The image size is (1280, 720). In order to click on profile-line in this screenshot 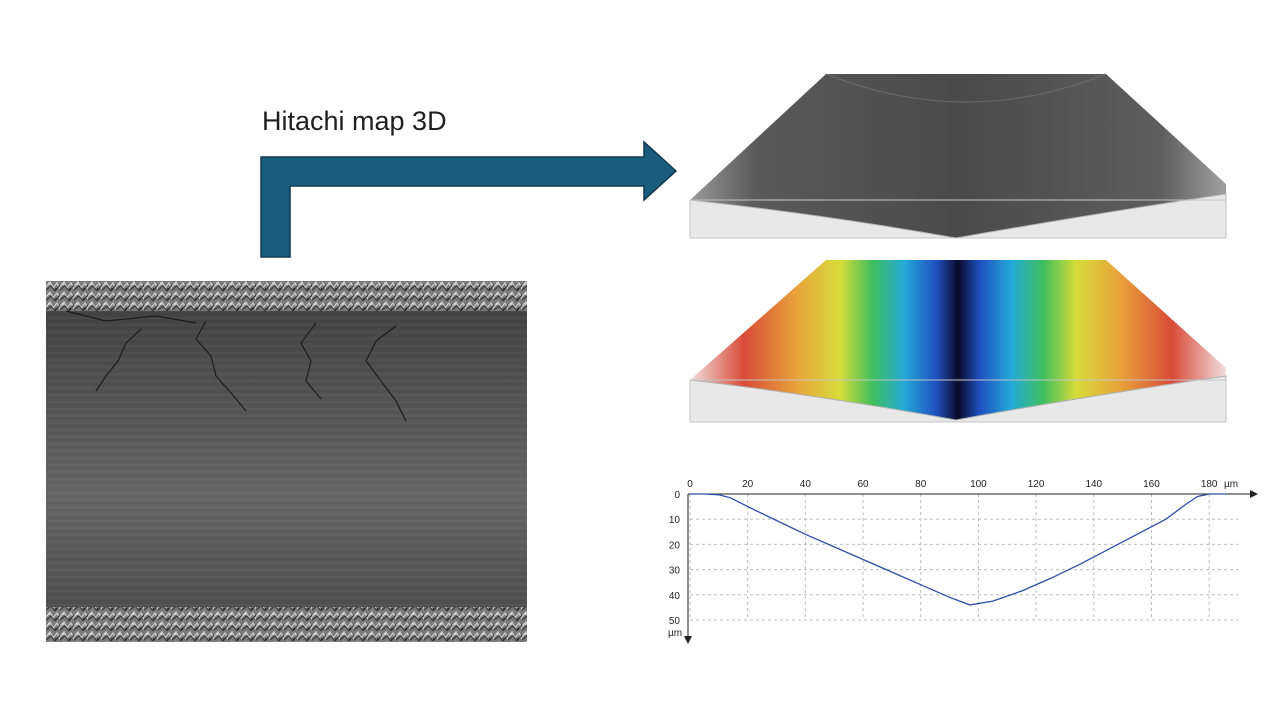, I will do `click(958, 549)`.